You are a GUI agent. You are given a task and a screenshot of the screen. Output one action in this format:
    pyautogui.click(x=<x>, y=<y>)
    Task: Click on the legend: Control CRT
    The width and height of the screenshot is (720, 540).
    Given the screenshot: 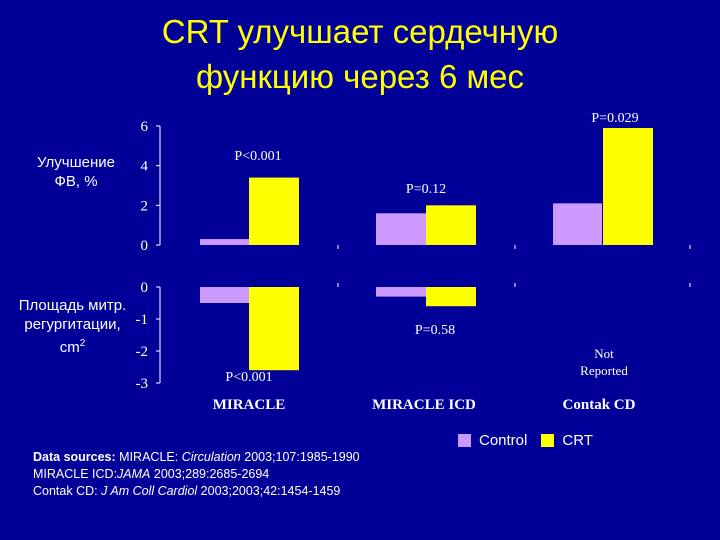 What is the action you would take?
    pyautogui.click(x=522, y=440)
    